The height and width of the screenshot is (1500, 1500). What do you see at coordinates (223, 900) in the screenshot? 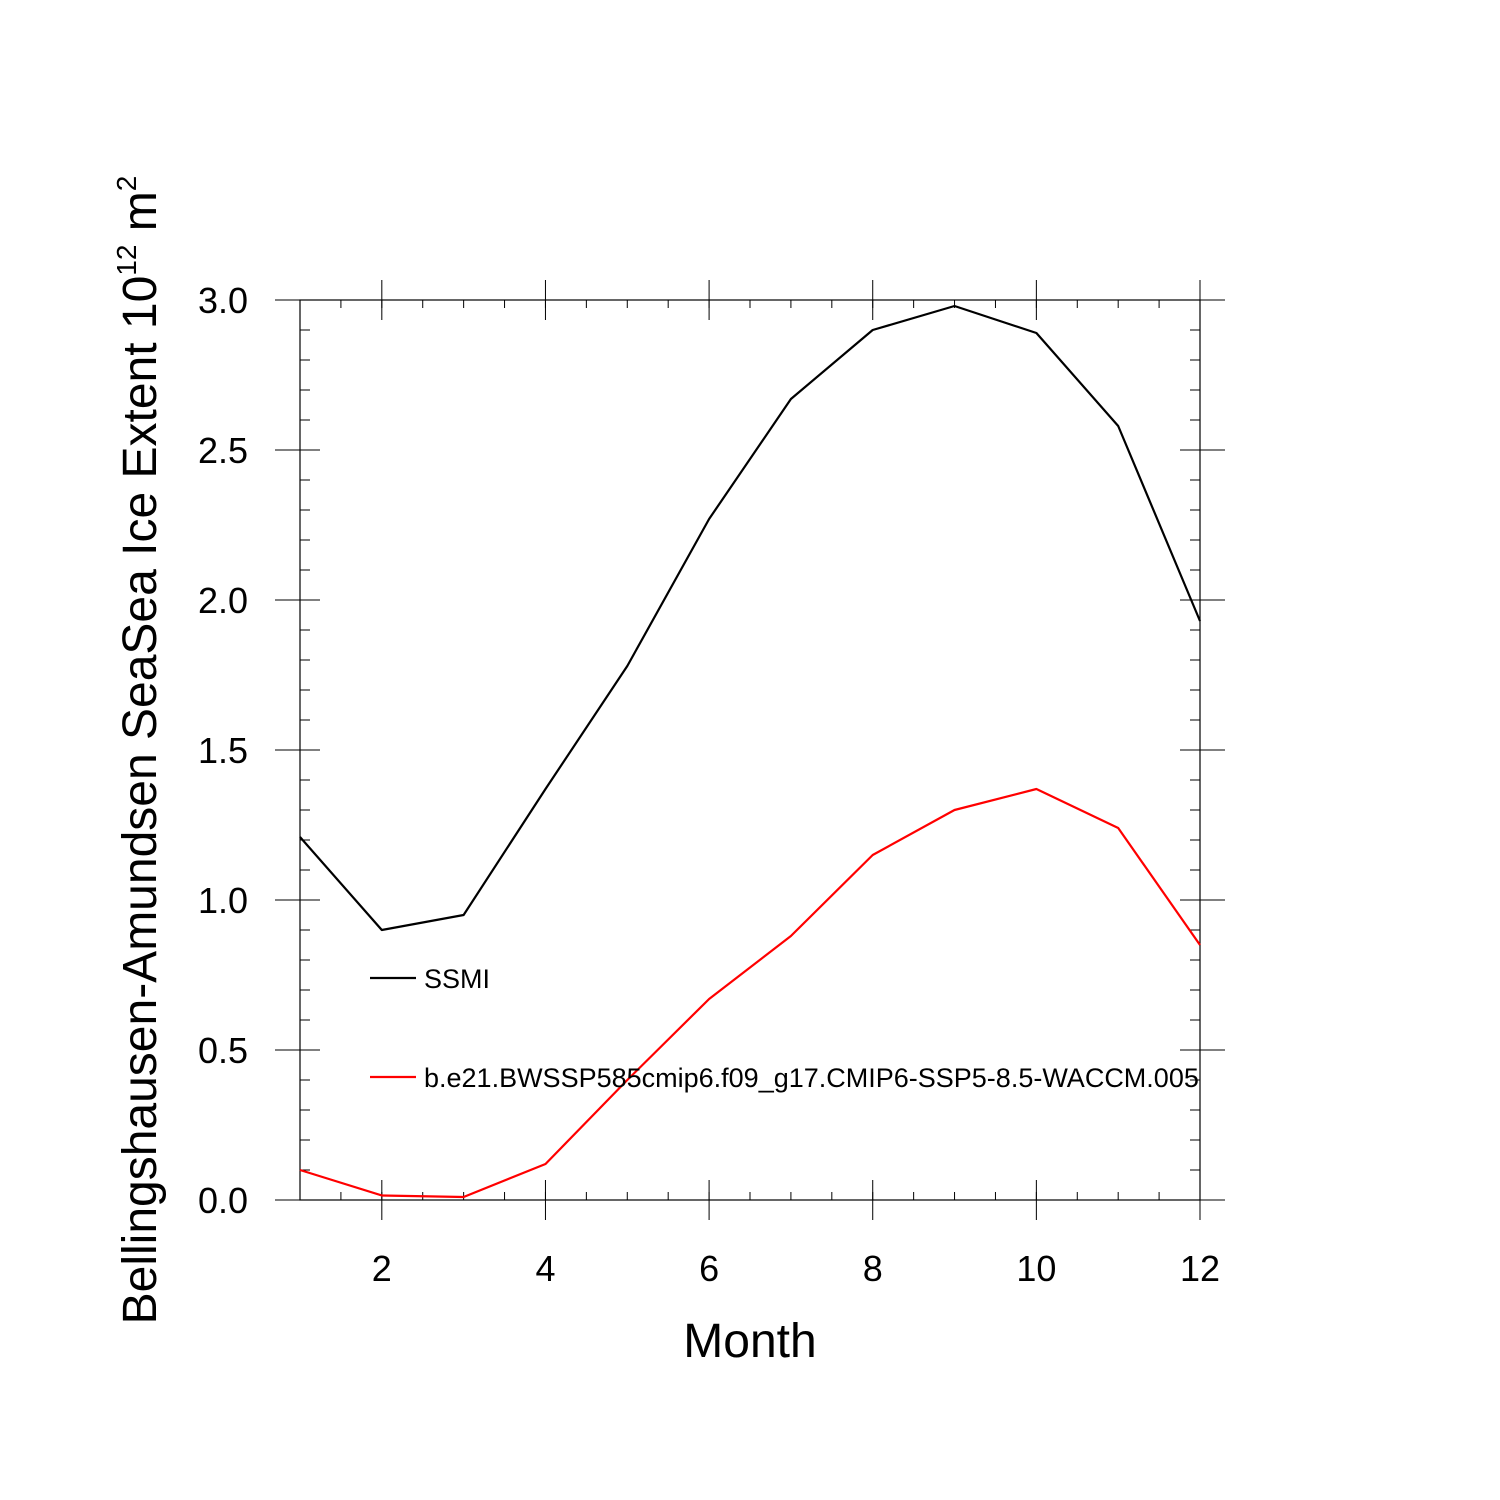
I see `y-tick-label: 1.0` at bounding box center [223, 900].